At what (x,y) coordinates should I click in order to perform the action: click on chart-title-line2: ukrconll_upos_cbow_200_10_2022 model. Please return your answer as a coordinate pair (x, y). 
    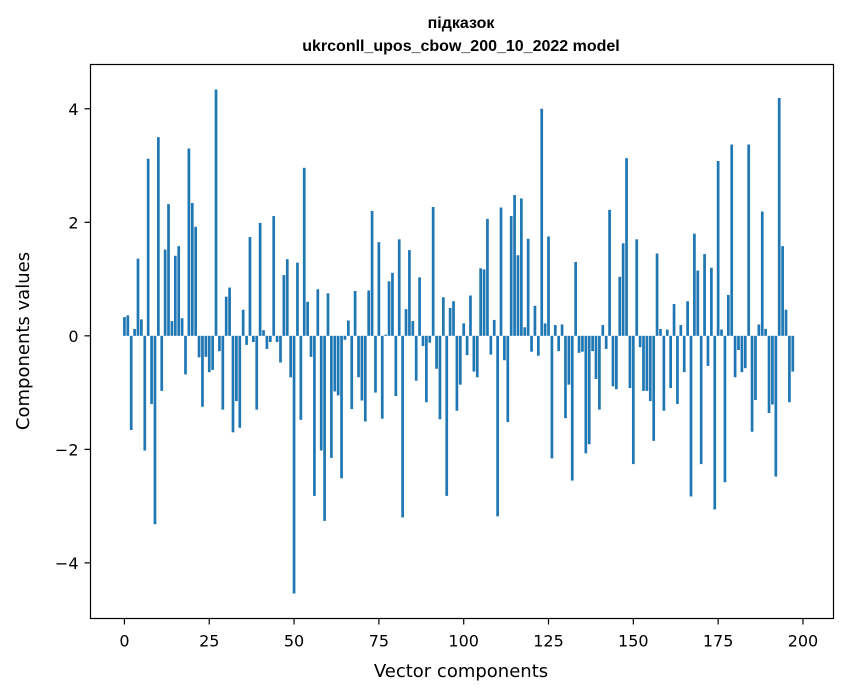
    Looking at the image, I should click on (460, 46).